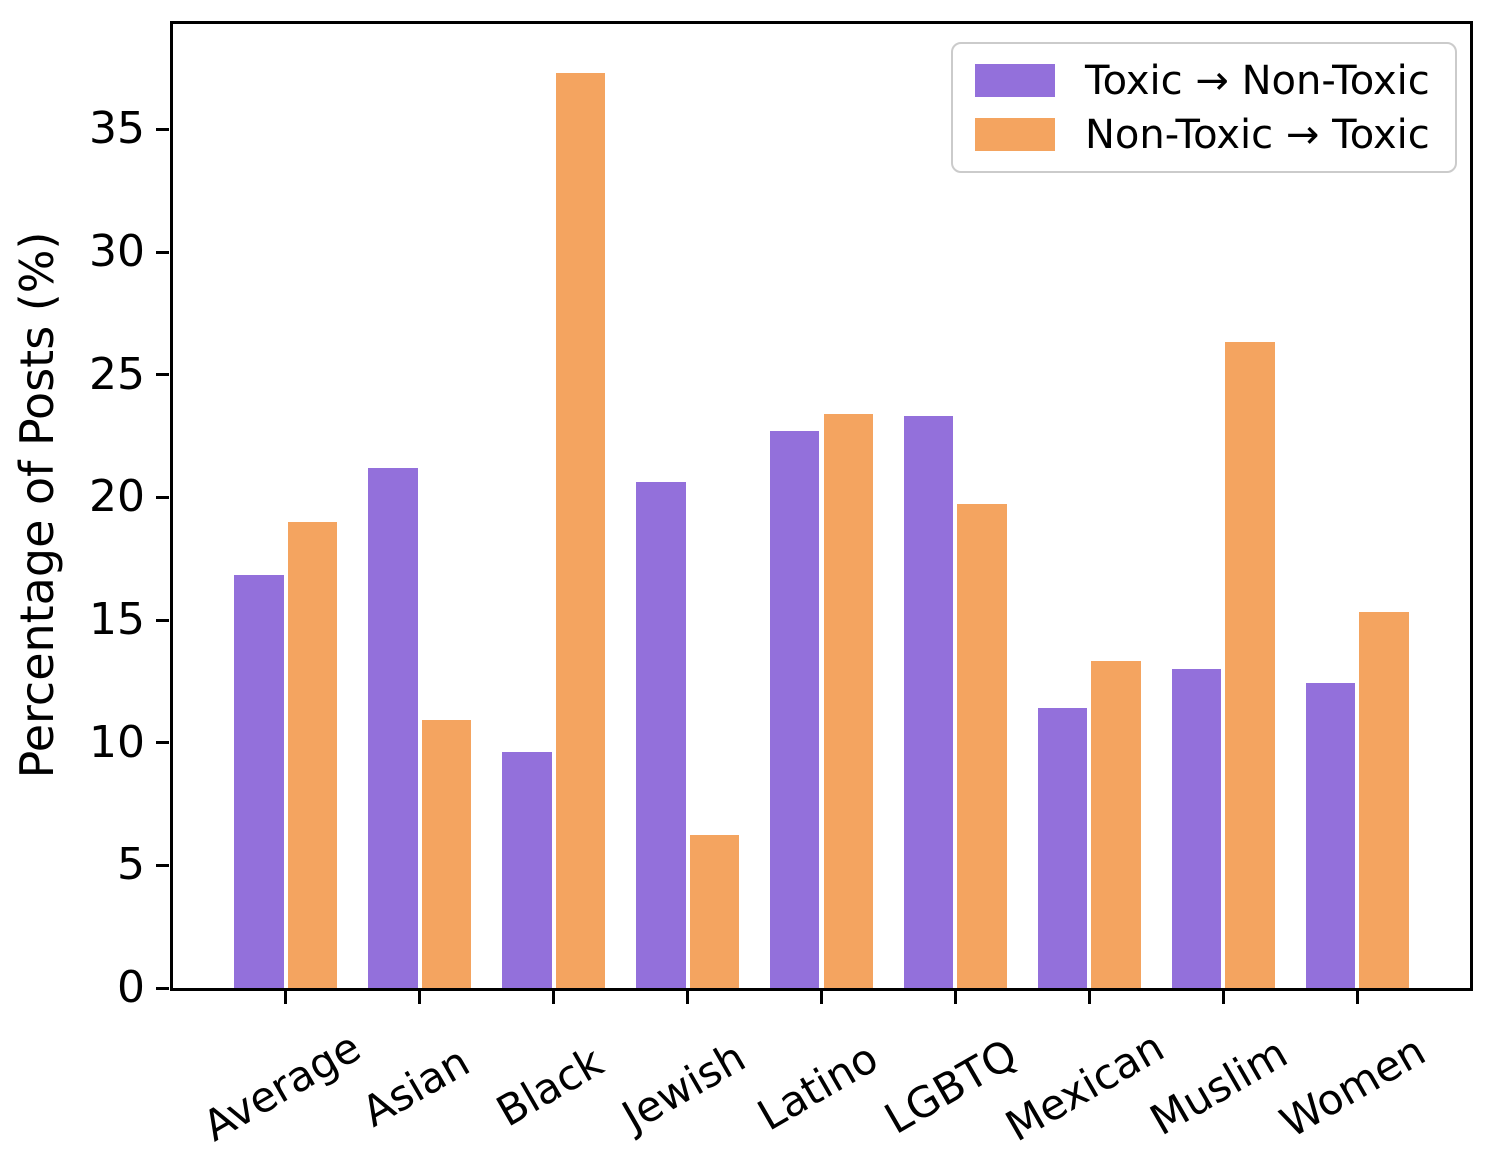 This screenshot has height=1152, width=1495. Describe the element at coordinates (982, 745) in the screenshot. I see `bar-lgbtq-non-toxic-toxic` at that location.